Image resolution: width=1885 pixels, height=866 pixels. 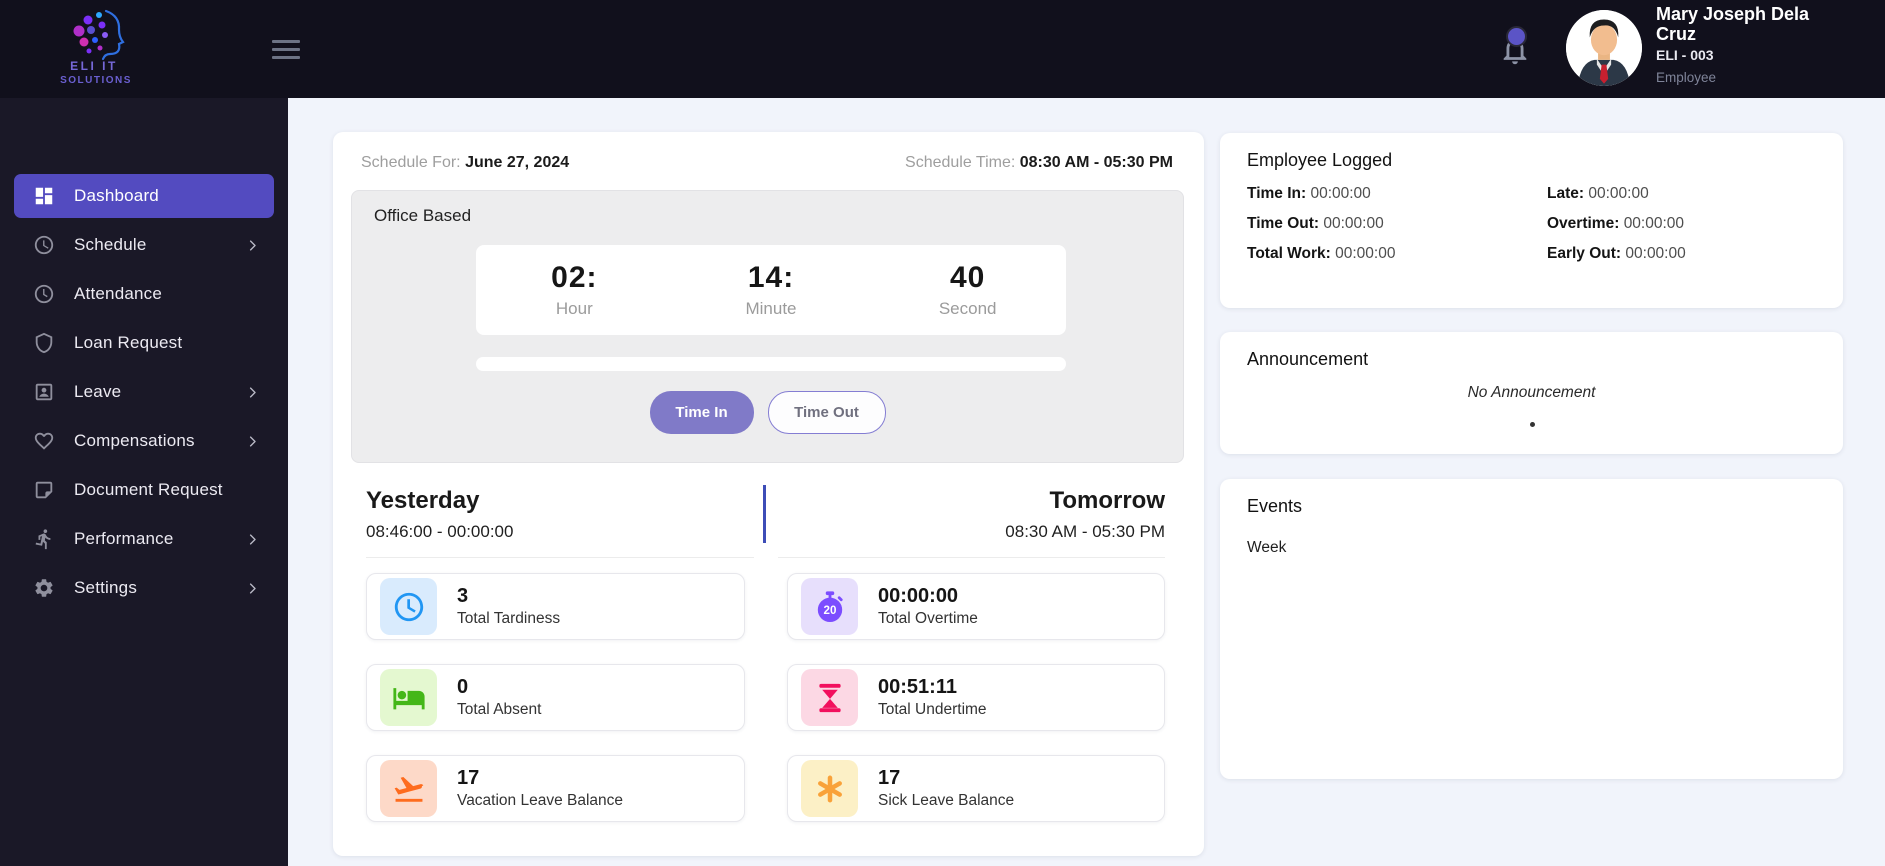 What do you see at coordinates (555, 697) in the screenshot?
I see `stat-card-total-absent: 0 Total Absent` at bounding box center [555, 697].